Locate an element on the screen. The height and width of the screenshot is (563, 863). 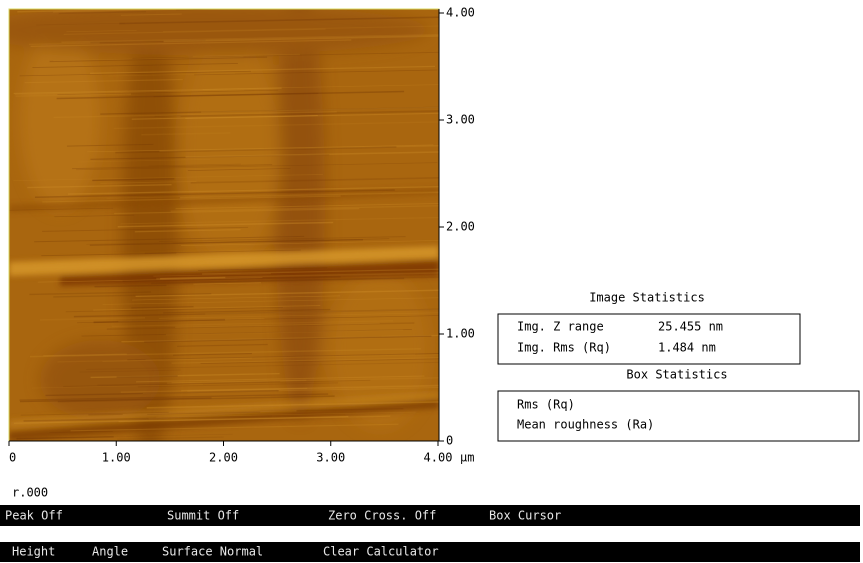
stat-label: Mean roughness (Ra) is located at coordinates (585, 425).